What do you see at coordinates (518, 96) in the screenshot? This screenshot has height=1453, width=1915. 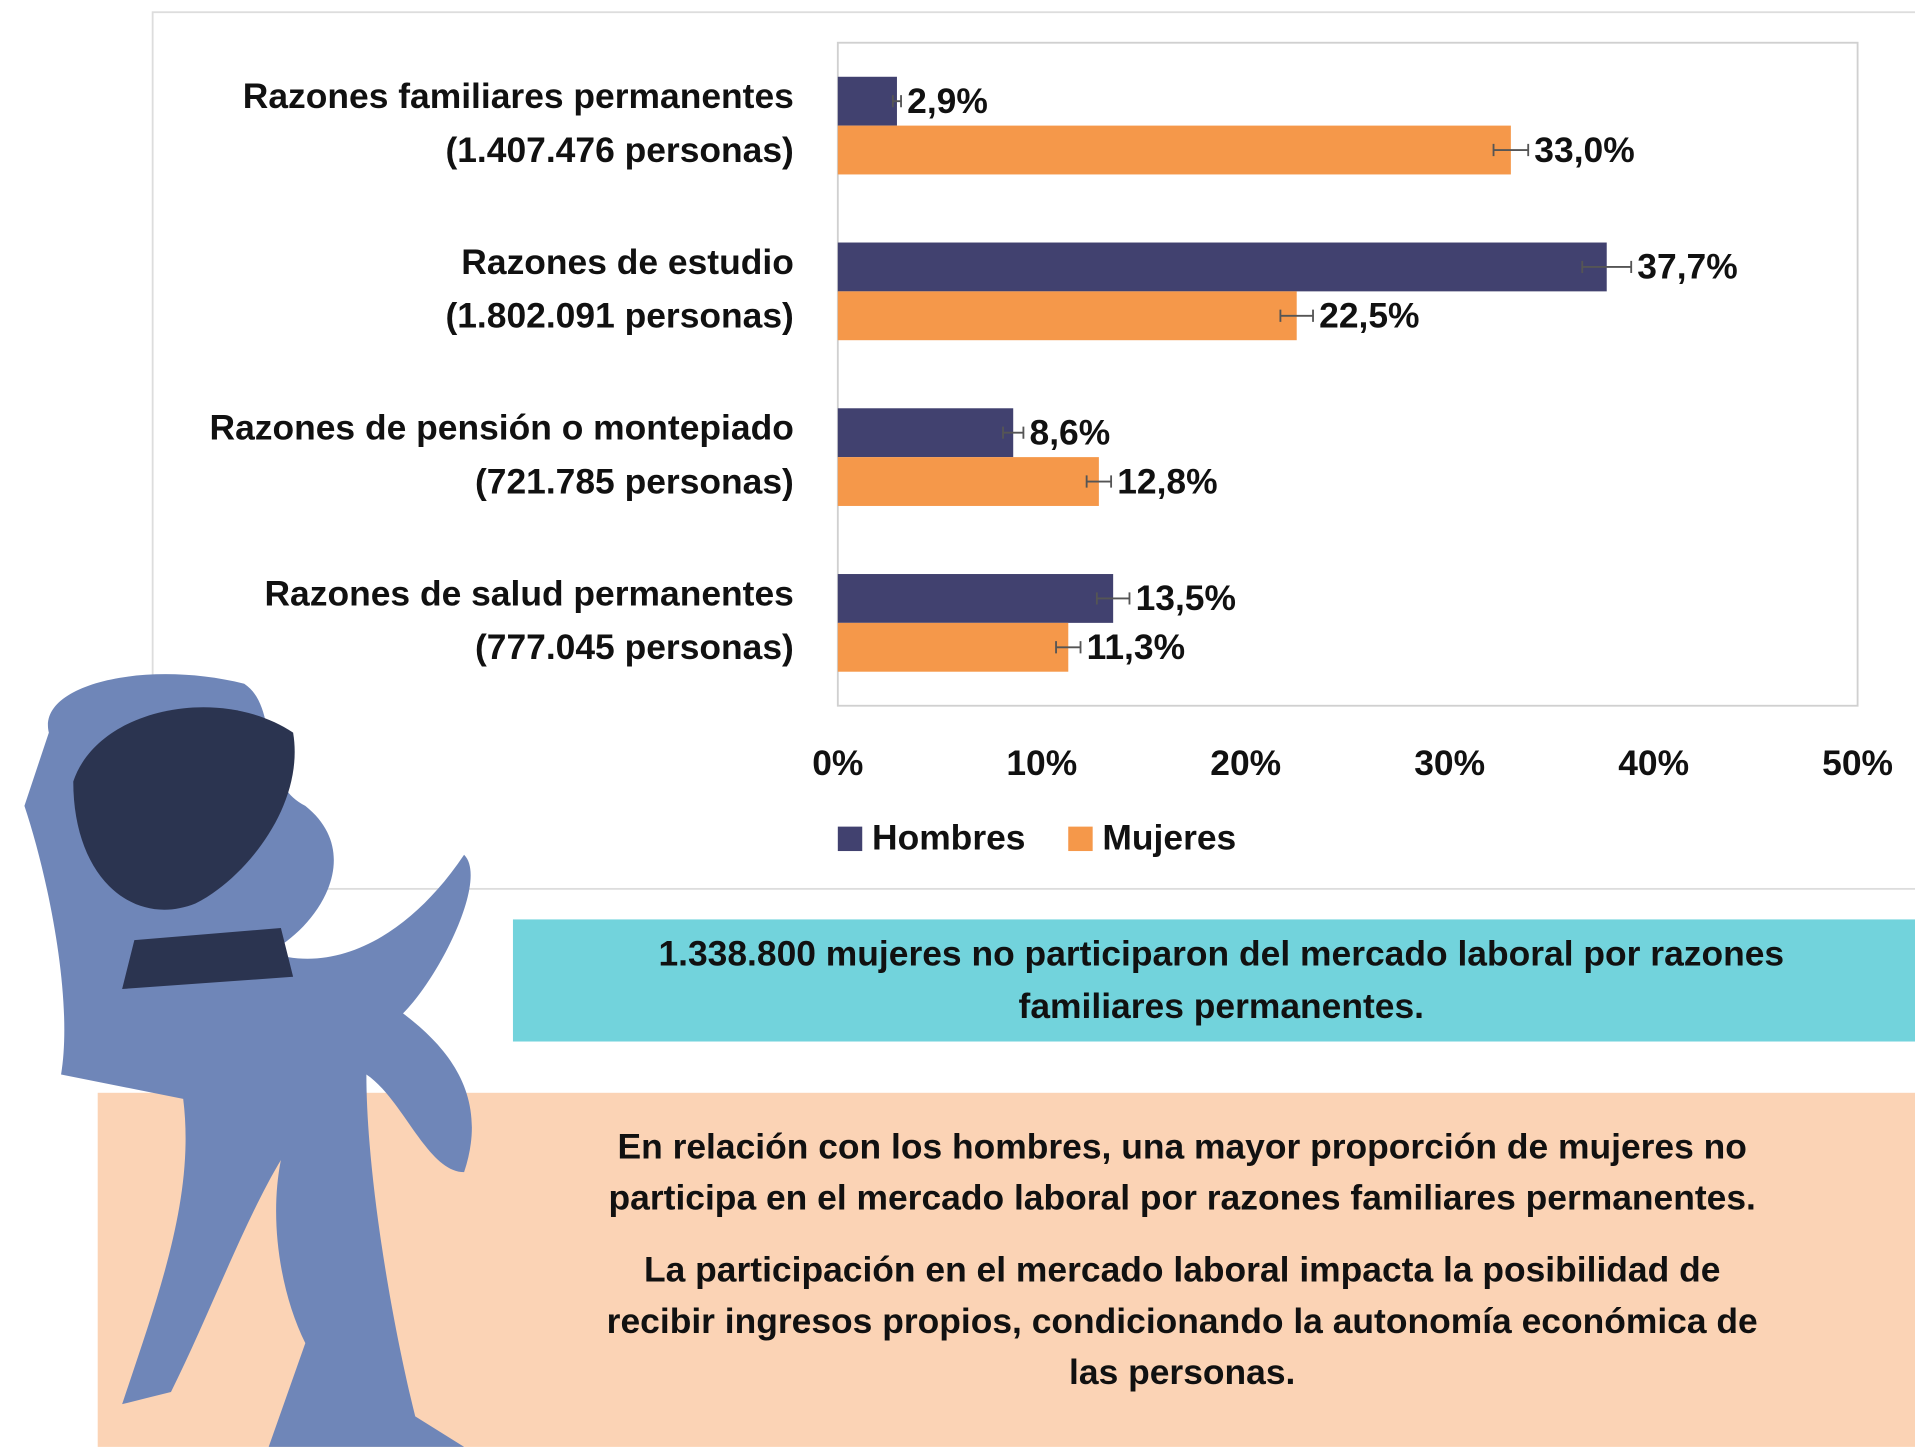 I see `category-label: Razones familiares permanentes` at bounding box center [518, 96].